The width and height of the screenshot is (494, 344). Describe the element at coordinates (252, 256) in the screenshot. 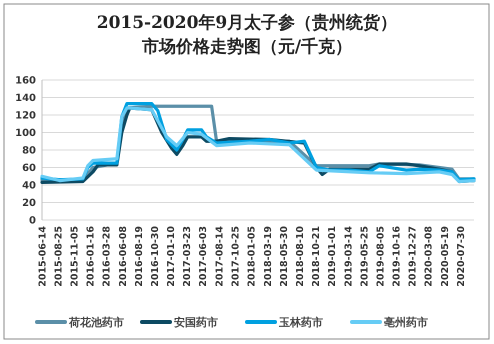

I see `x-tick-label: 2018-01-05` at that location.